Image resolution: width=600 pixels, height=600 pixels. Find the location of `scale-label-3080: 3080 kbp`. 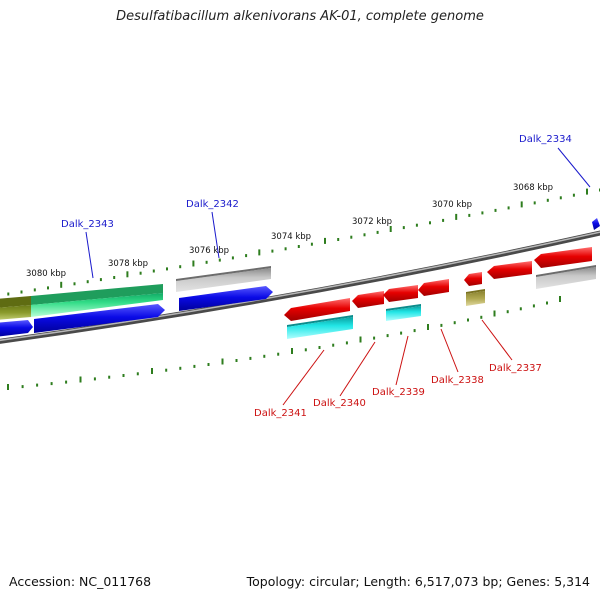

scale-label-3080: 3080 kbp is located at coordinates (46, 274).